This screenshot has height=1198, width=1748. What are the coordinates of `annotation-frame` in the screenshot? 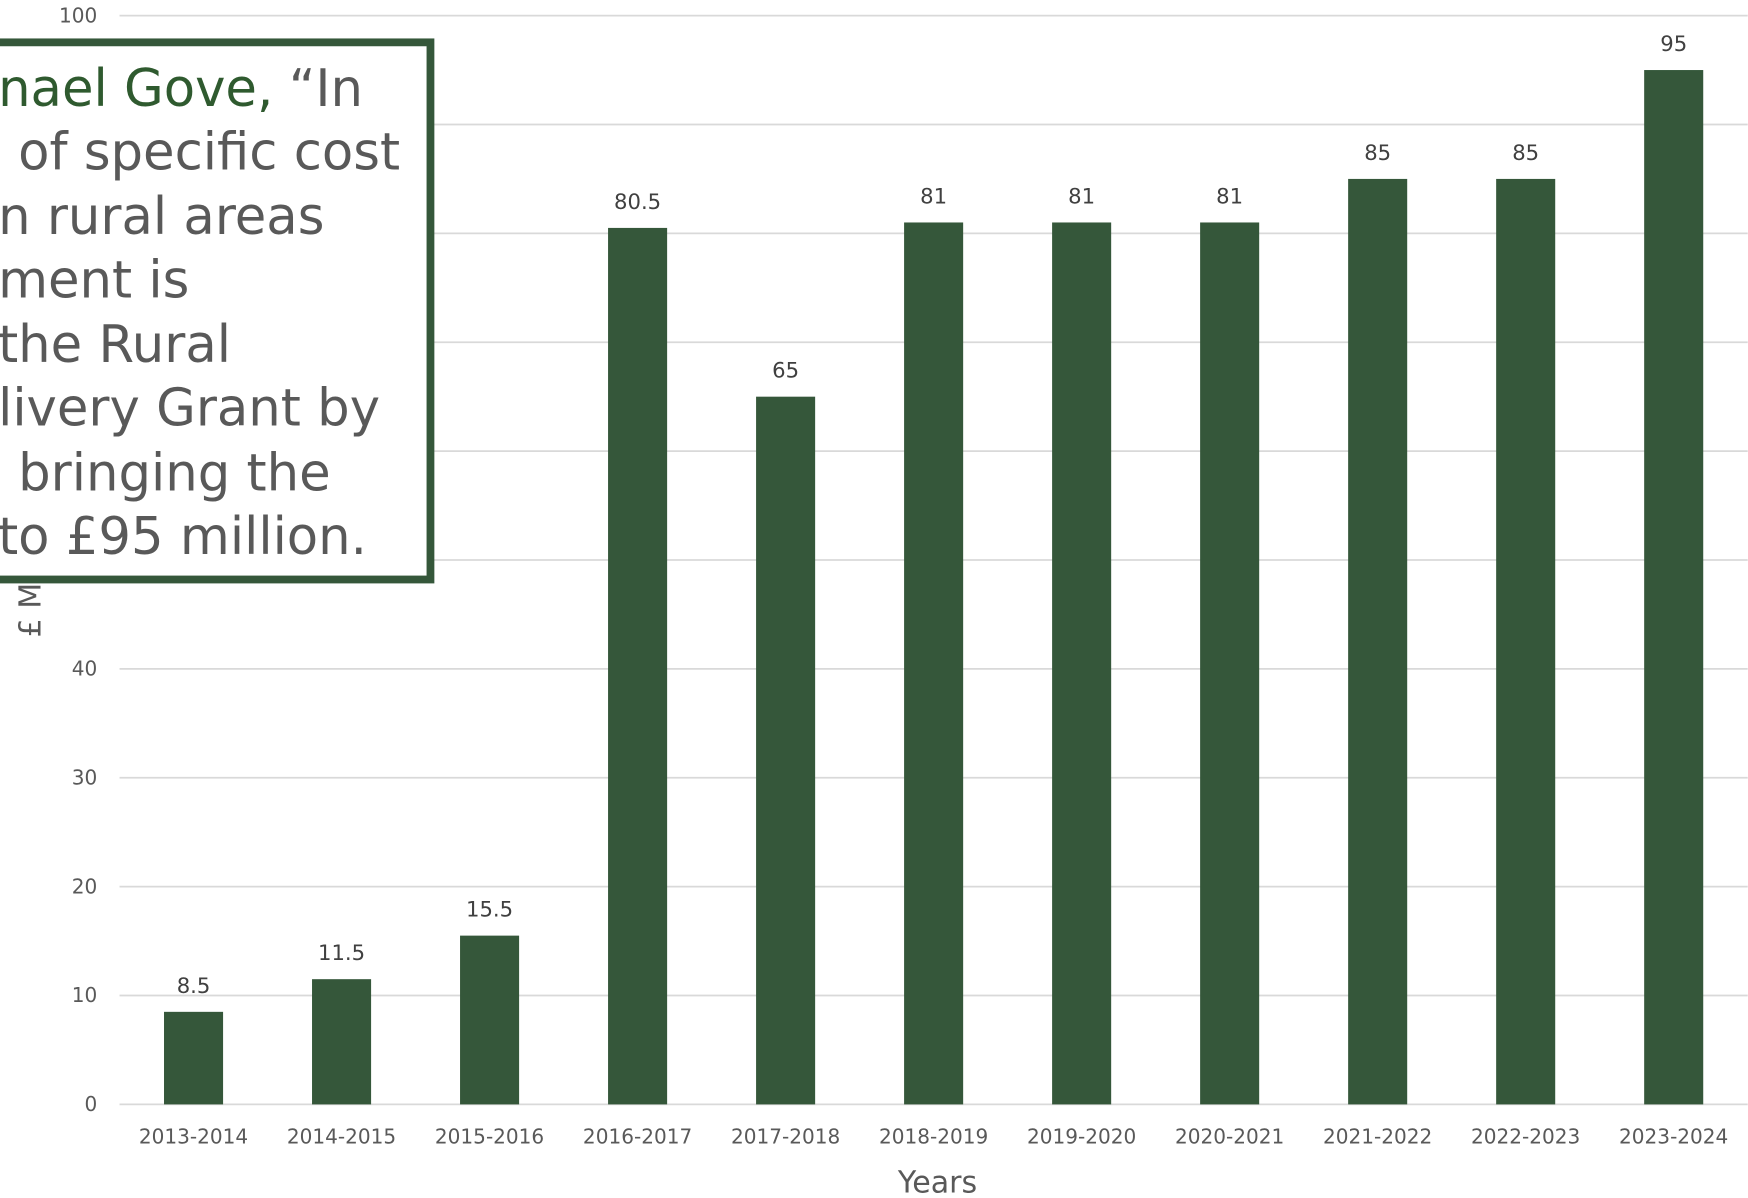 It's located at (217, 311).